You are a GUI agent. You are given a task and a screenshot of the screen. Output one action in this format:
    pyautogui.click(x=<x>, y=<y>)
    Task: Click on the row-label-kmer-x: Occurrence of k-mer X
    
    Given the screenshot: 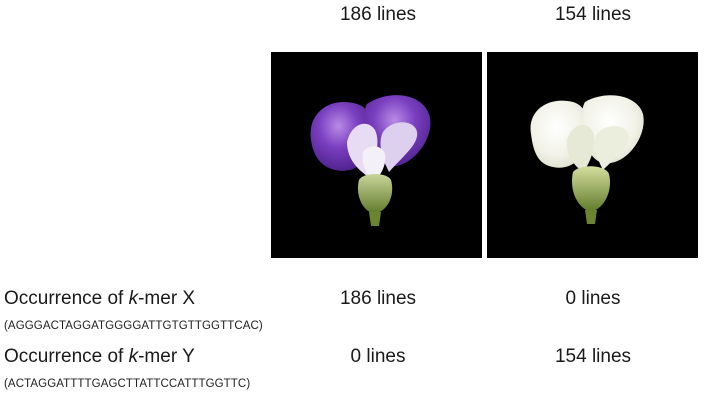 What is the action you would take?
    pyautogui.click(x=99, y=299)
    